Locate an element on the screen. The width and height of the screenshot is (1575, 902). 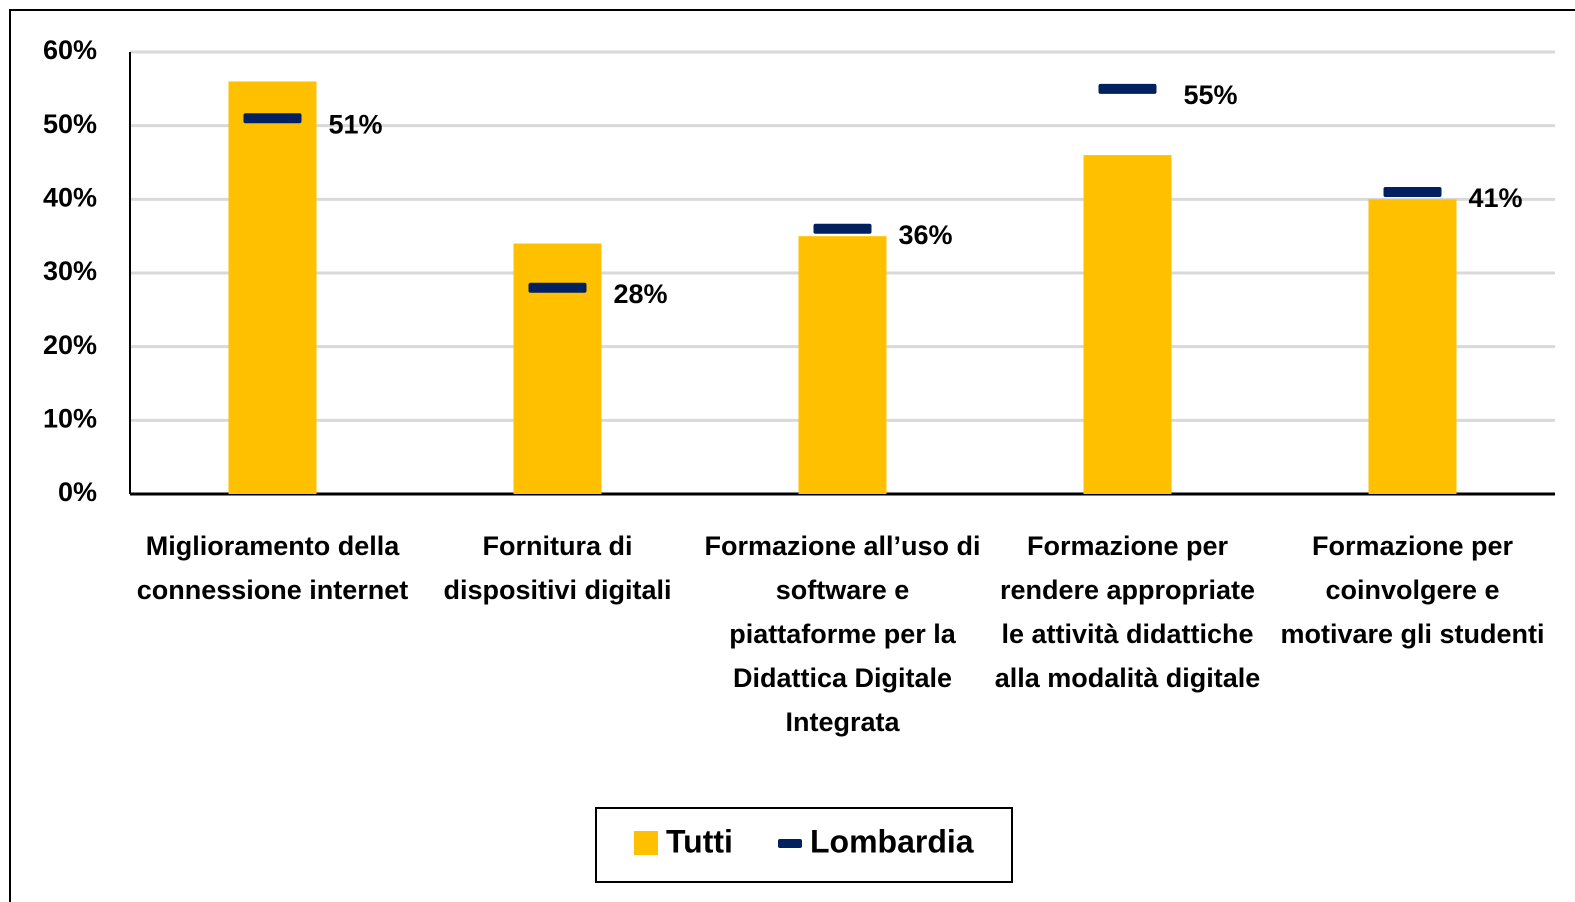
data-label: 28% is located at coordinates (641, 294).